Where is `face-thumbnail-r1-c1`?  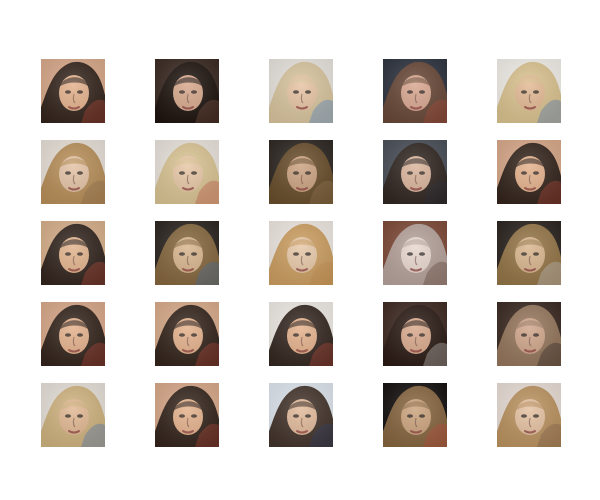
face-thumbnail-r1-c1 is located at coordinates (73, 91).